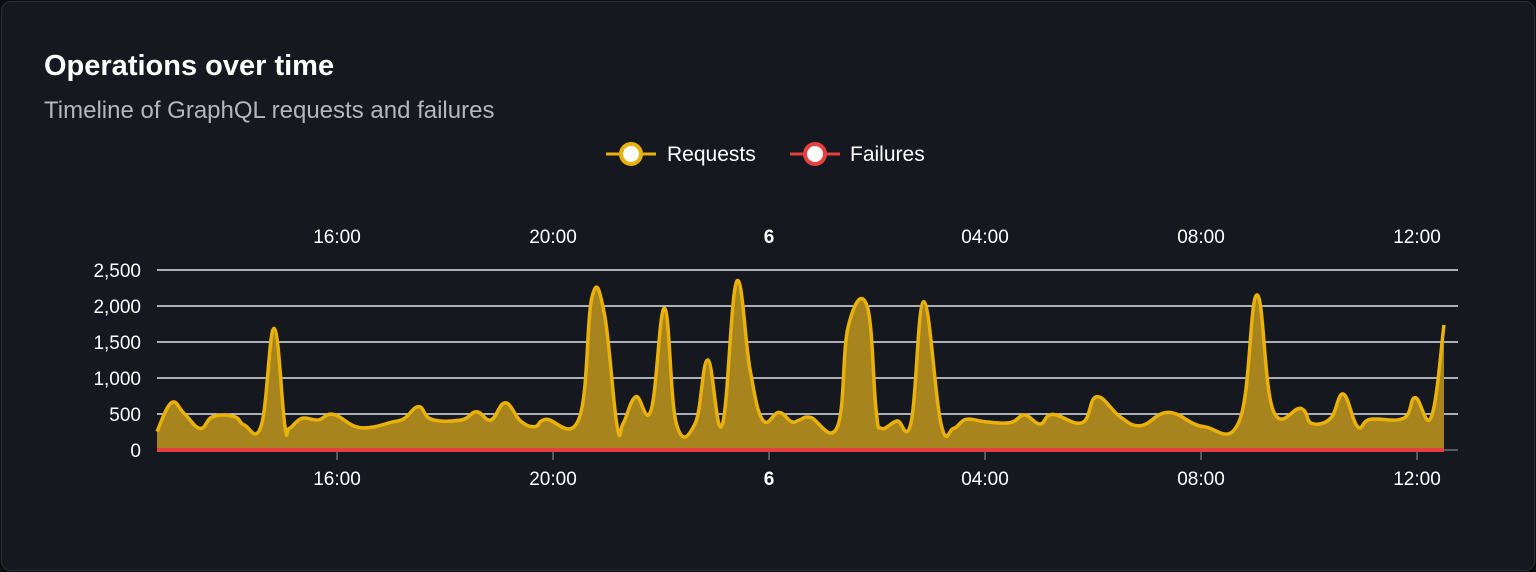 This screenshot has width=1536, height=572. Describe the element at coordinates (631, 154) in the screenshot. I see `legend-requests-marker-icon` at that location.